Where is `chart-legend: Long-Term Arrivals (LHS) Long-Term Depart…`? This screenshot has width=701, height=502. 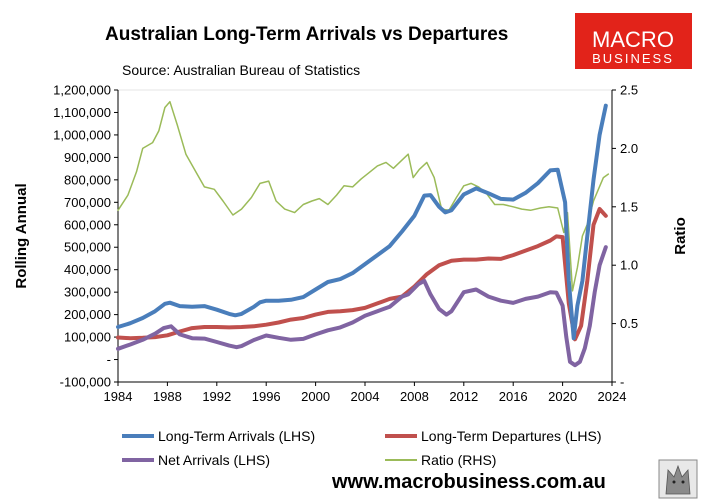 chart-legend: Long-Term Arrivals (LHS) Long-Term Depart… is located at coordinates (362, 448).